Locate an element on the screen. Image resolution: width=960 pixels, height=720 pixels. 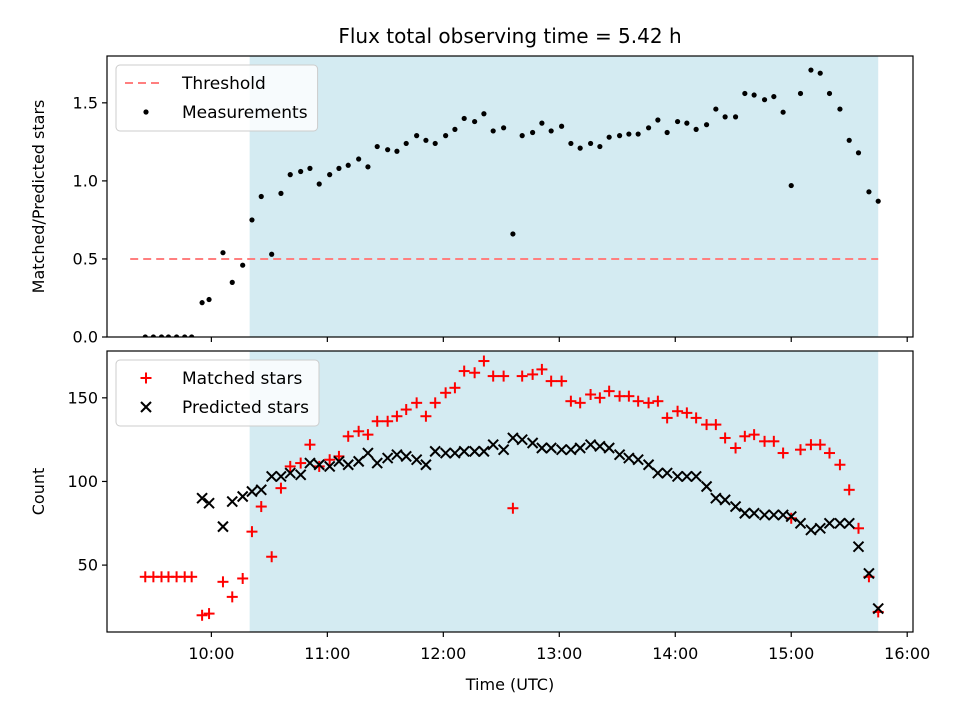
legend-label: Matched stars is located at coordinates (242, 379).